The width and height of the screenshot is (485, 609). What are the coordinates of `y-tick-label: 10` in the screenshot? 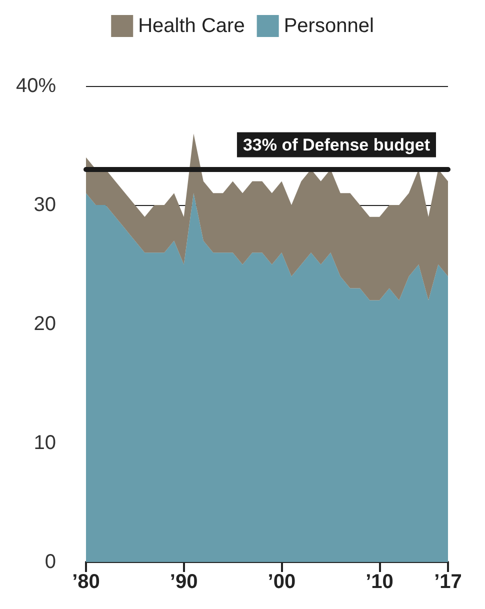 It's located at (45, 443).